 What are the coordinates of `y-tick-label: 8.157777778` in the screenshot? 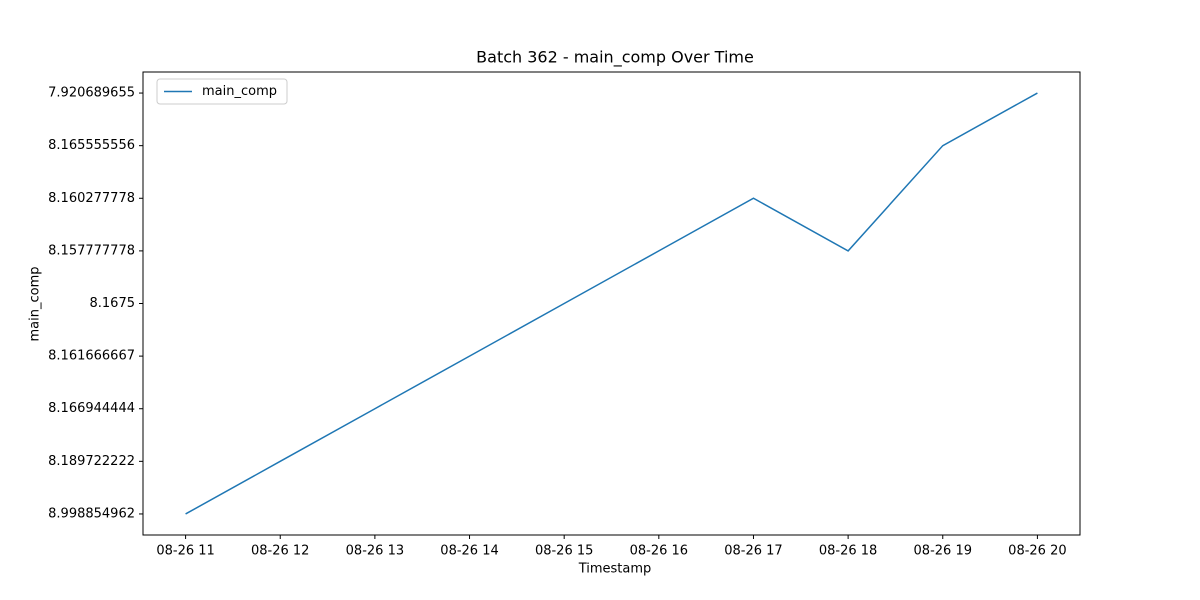 It's located at (91, 250).